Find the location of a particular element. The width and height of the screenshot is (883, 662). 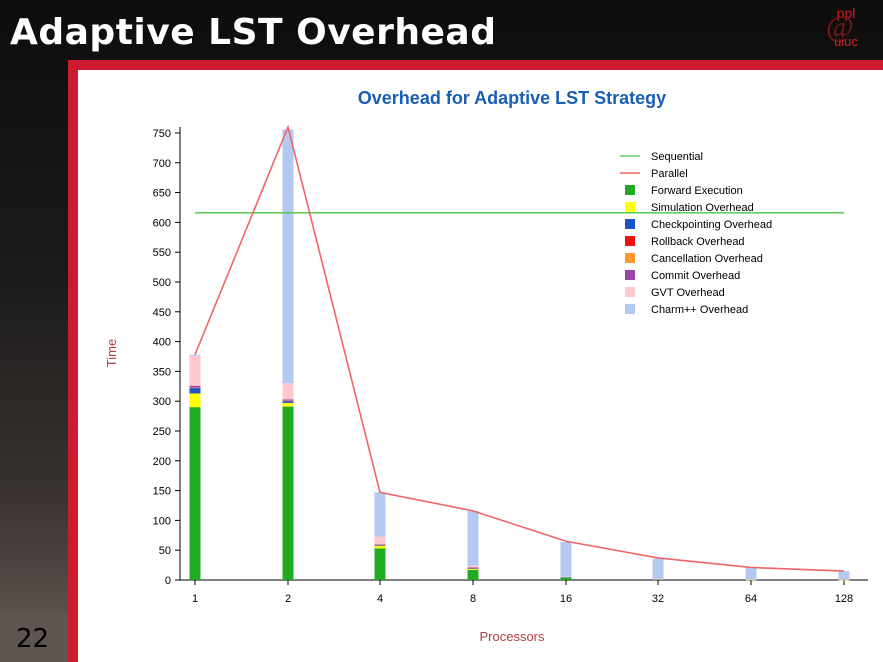

x-tick-label: 1 is located at coordinates (195, 599).